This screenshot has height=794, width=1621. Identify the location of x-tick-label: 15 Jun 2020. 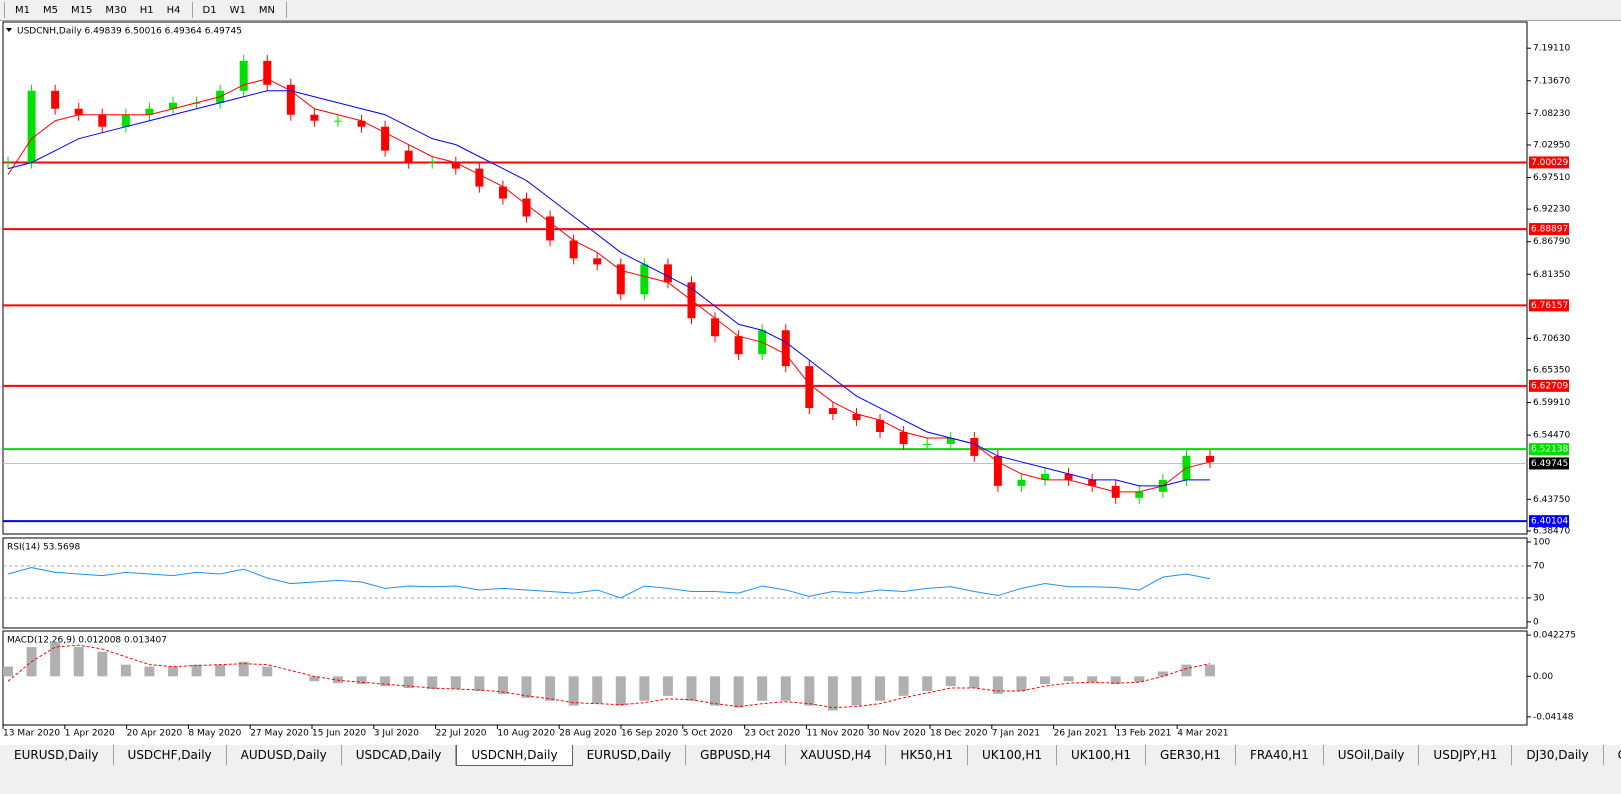
(339, 734).